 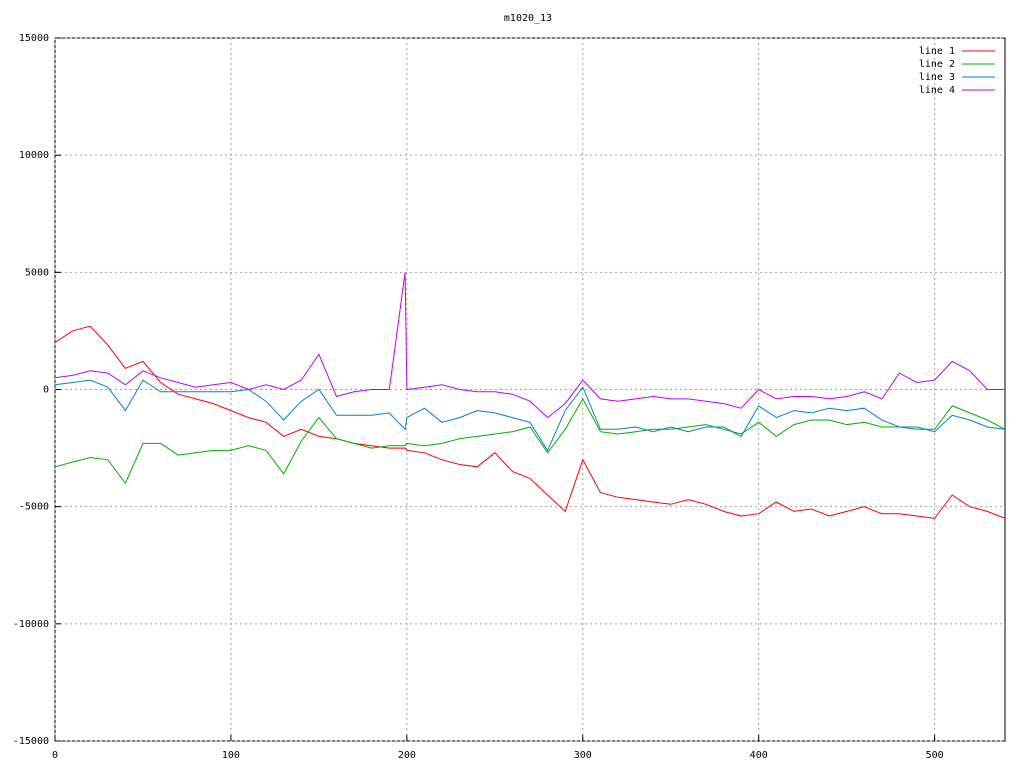 What do you see at coordinates (937, 77) in the screenshot?
I see `legend-label: line 3` at bounding box center [937, 77].